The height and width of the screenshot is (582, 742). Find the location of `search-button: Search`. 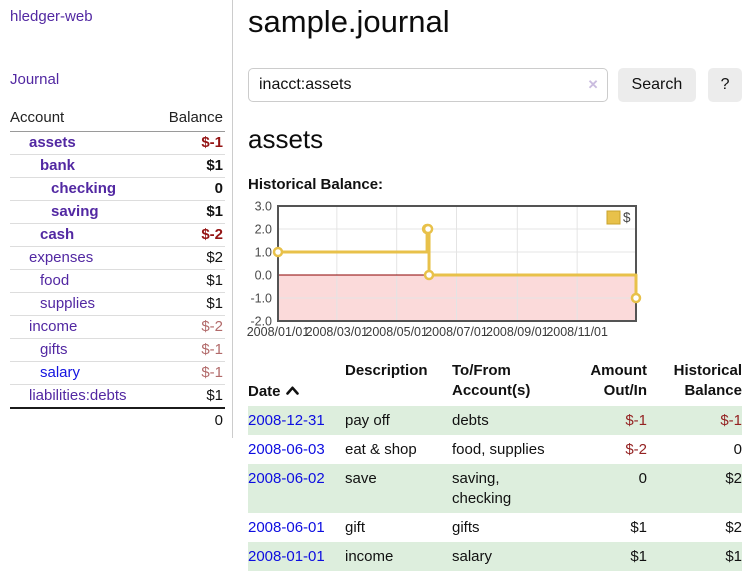

search-button: Search is located at coordinates (657, 85).